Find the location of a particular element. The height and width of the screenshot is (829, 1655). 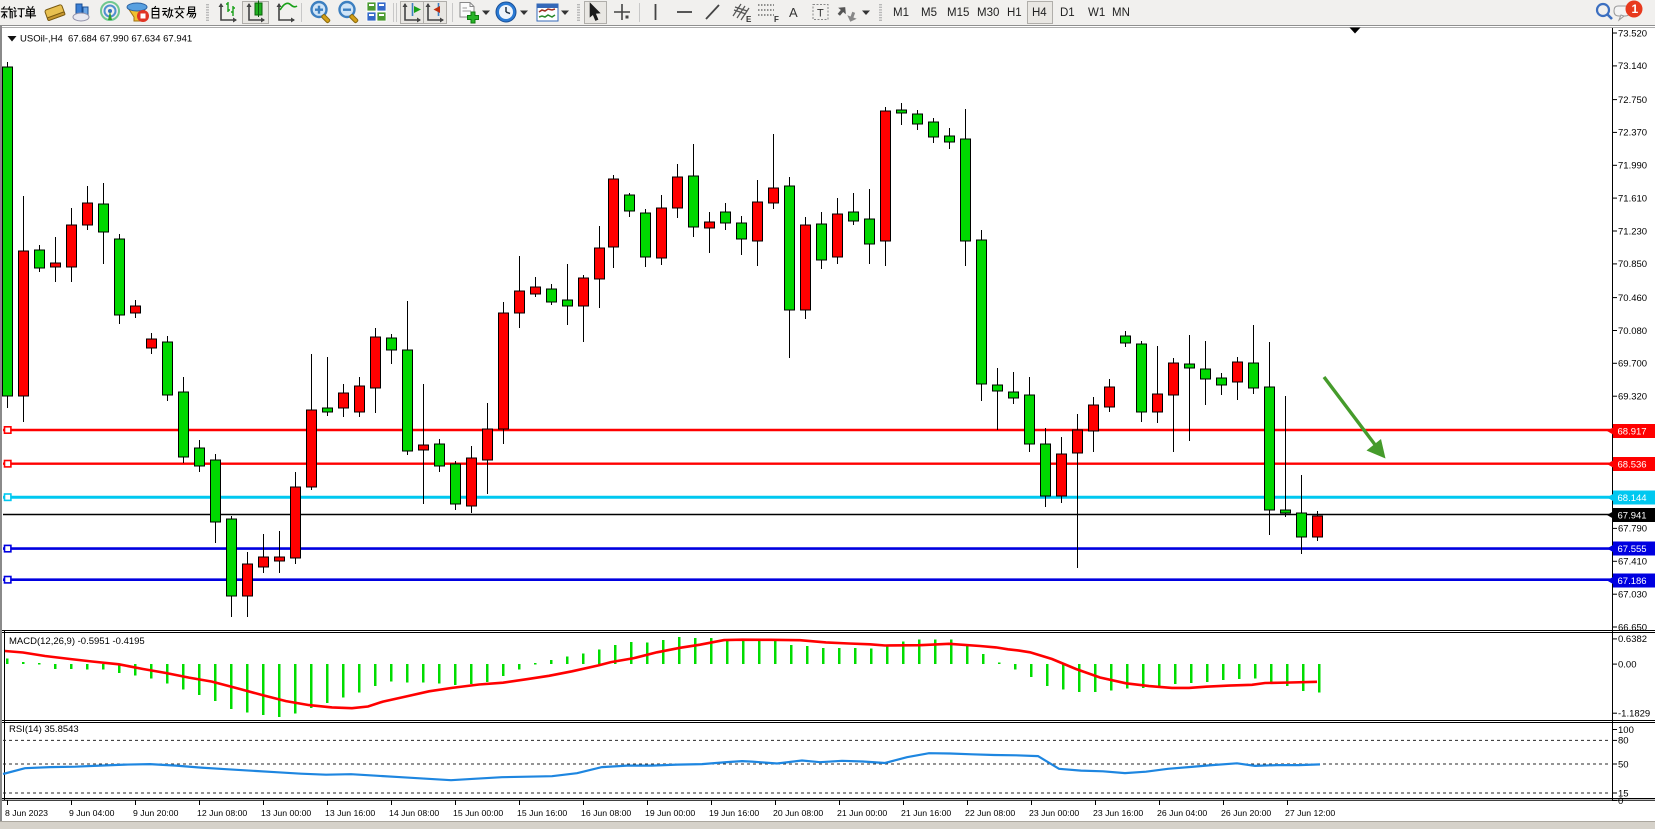

svg-text: 0.00 is located at coordinates (1627, 664).